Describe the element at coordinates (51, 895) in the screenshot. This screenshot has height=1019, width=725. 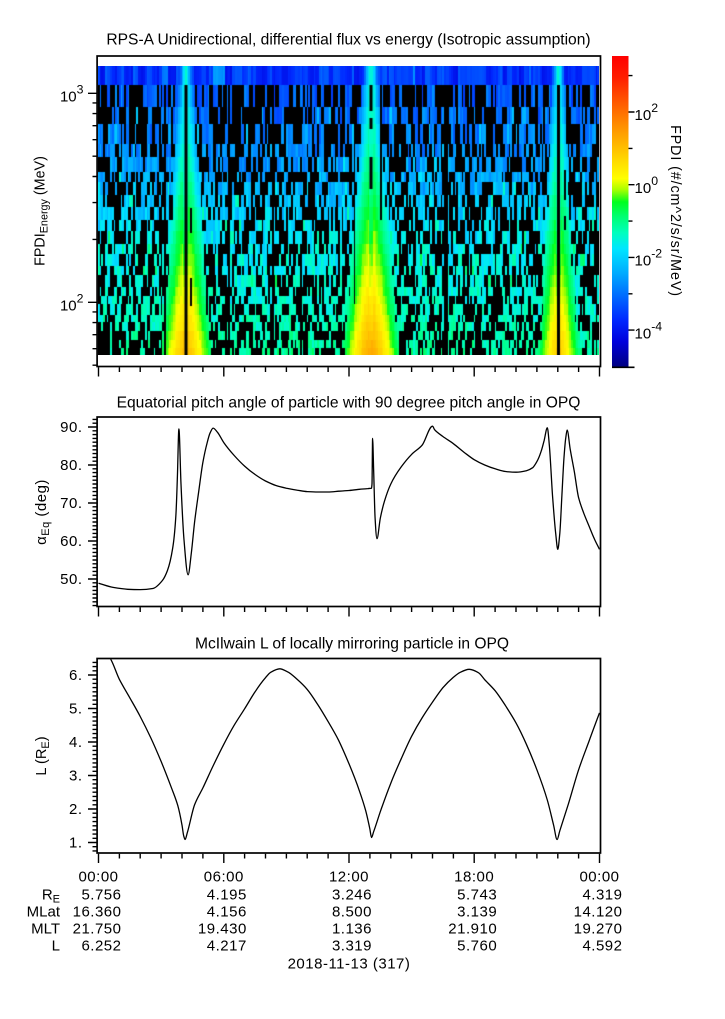
I see `svg-text: RE` at that location.